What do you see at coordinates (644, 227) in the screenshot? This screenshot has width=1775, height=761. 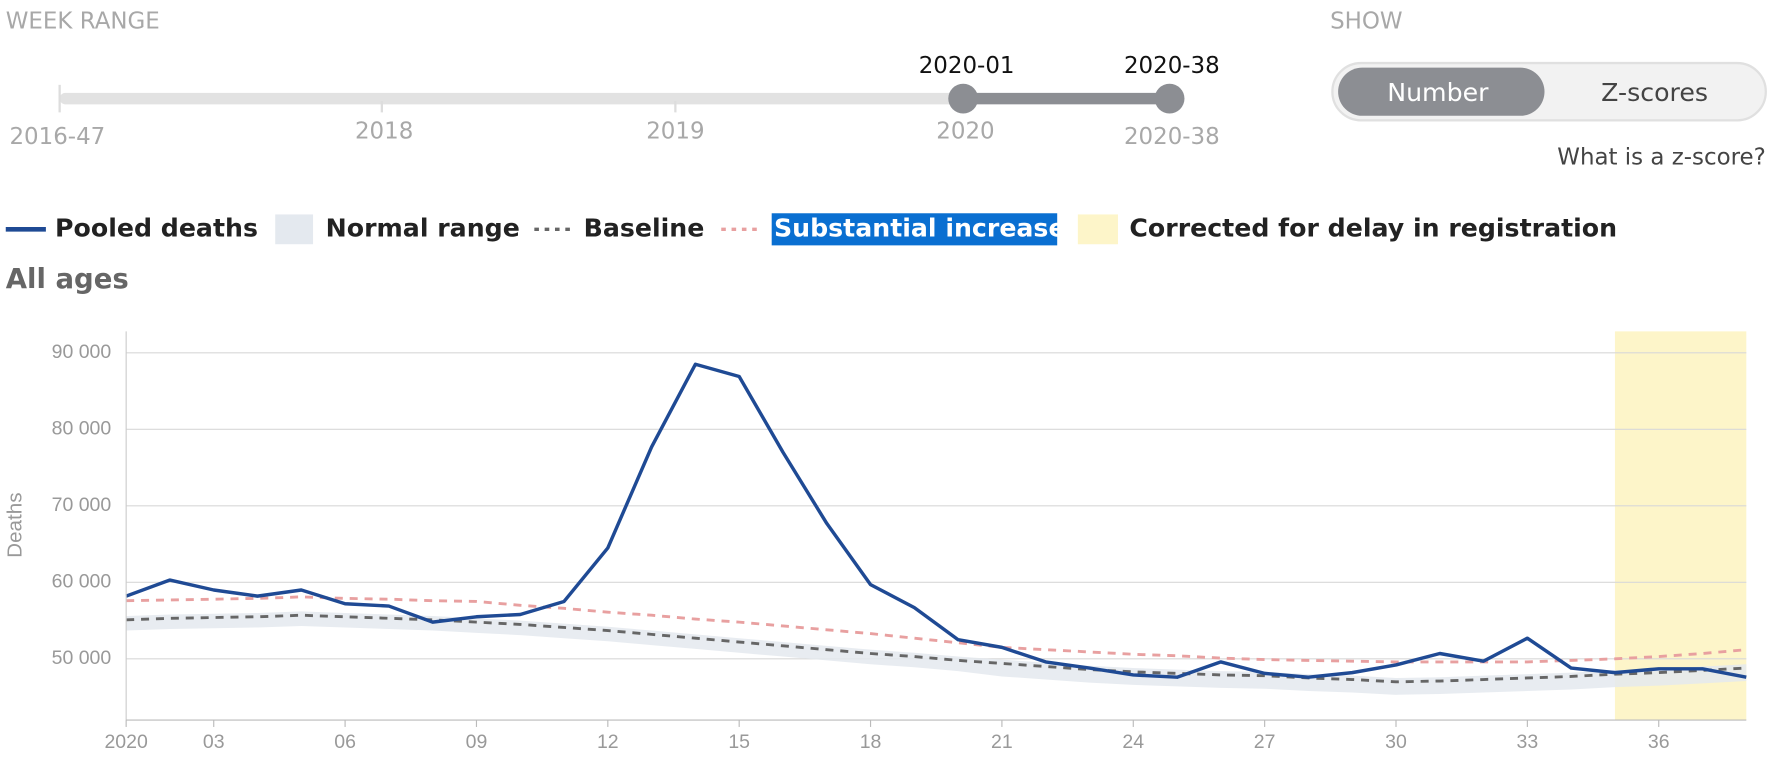 I see `legend-label: Baseline` at bounding box center [644, 227].